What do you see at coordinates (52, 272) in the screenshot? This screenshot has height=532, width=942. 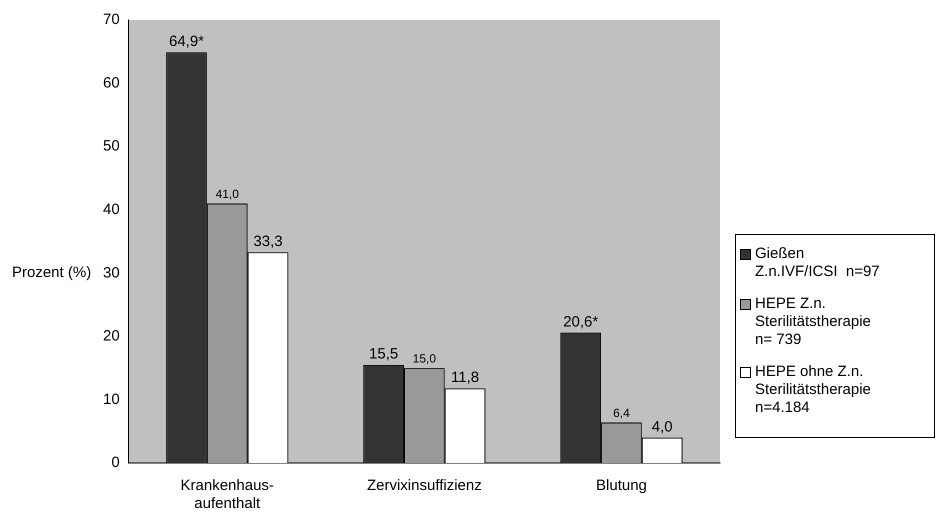 I see `y-axis-title: Prozent (%)` at bounding box center [52, 272].